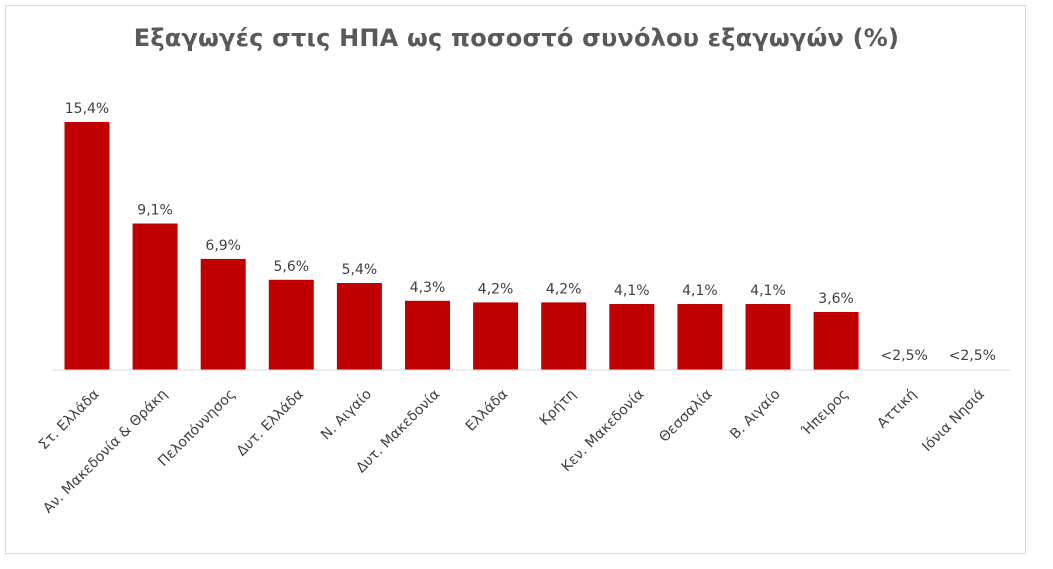  Describe the element at coordinates (824, 412) in the screenshot. I see `category-label: Ήπειρος` at that location.